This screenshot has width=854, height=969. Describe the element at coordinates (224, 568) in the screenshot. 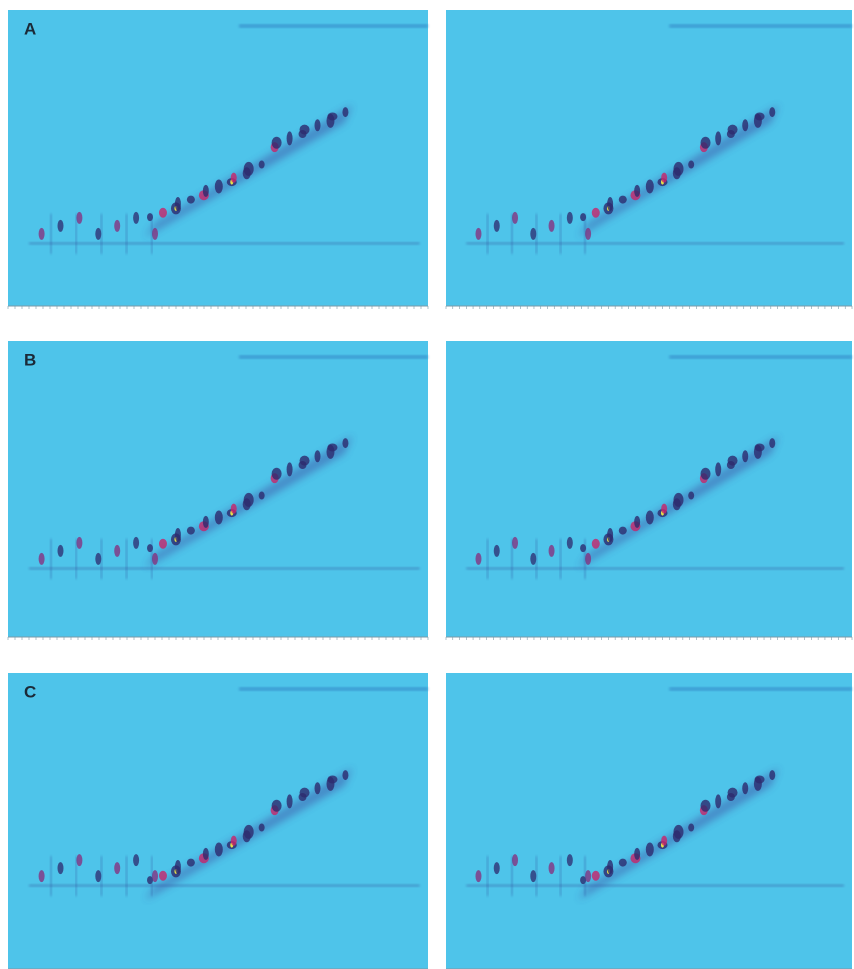

I see `baseline-streak` at that location.